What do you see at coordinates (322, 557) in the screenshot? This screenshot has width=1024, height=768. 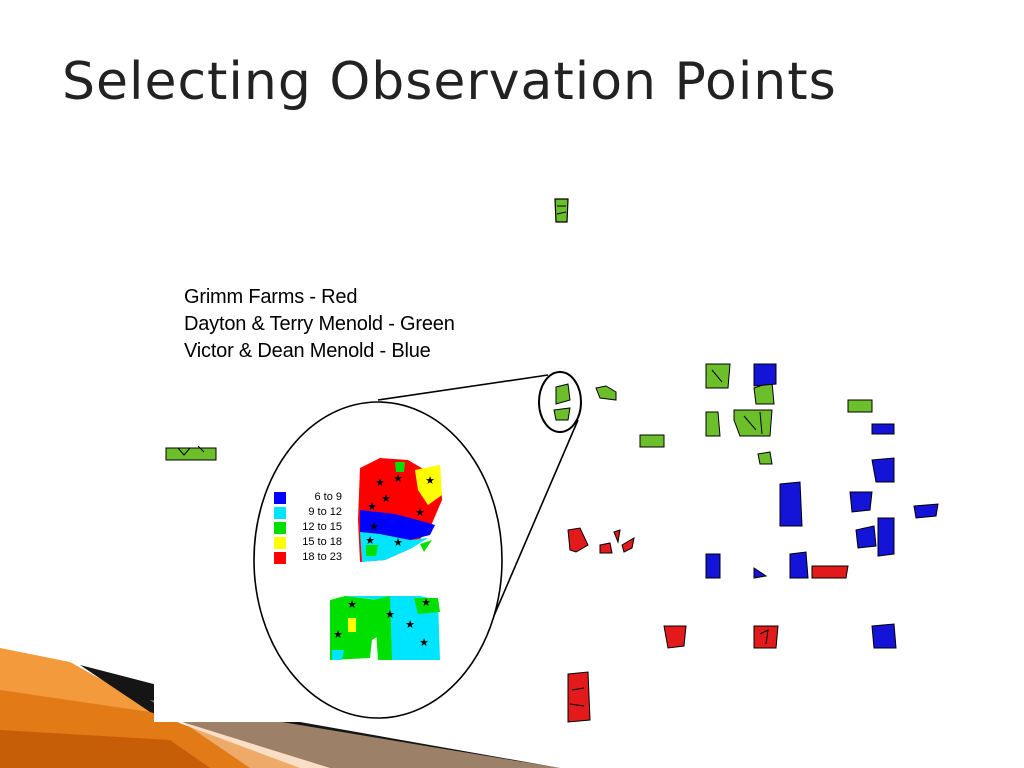 I see `legend-label: 18 to 23` at bounding box center [322, 557].